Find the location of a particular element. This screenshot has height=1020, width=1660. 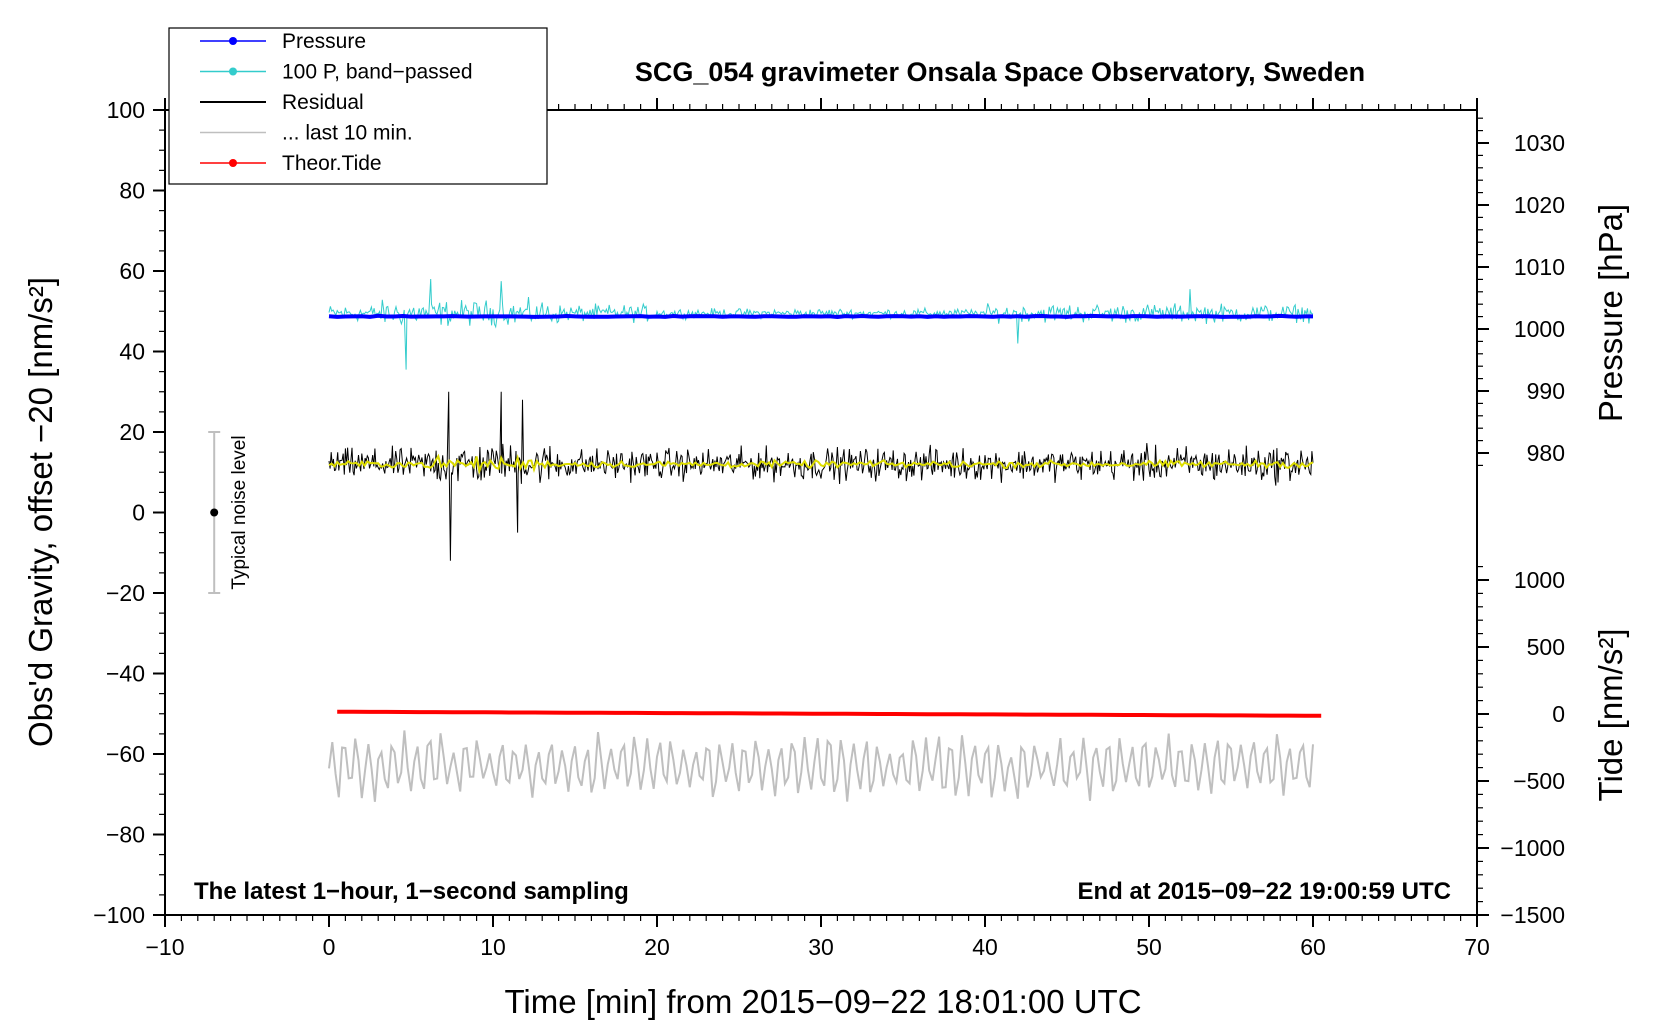

x-tick-label: 70 is located at coordinates (1477, 947).